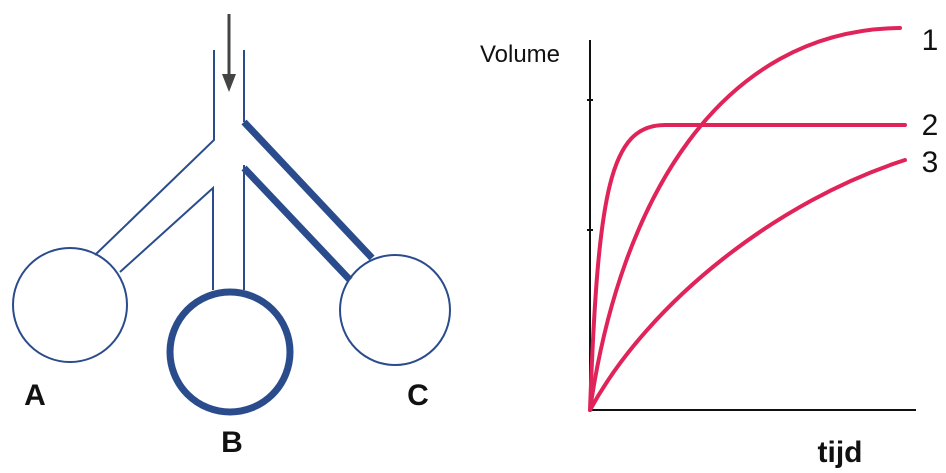  Describe the element at coordinates (70, 305) in the screenshot. I see `alveolus-a` at that location.